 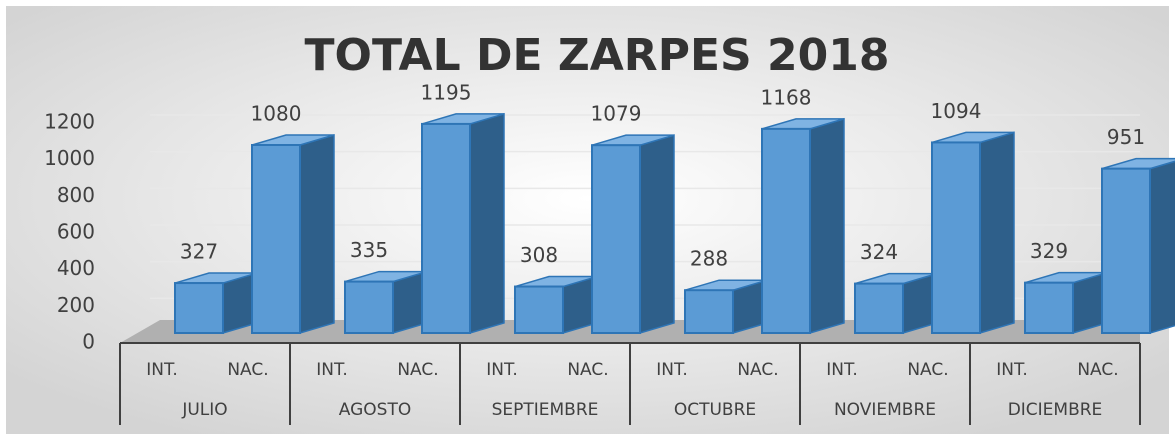 What do you see at coordinates (76, 268) in the screenshot?
I see `y-tick-label: 400` at bounding box center [76, 268].